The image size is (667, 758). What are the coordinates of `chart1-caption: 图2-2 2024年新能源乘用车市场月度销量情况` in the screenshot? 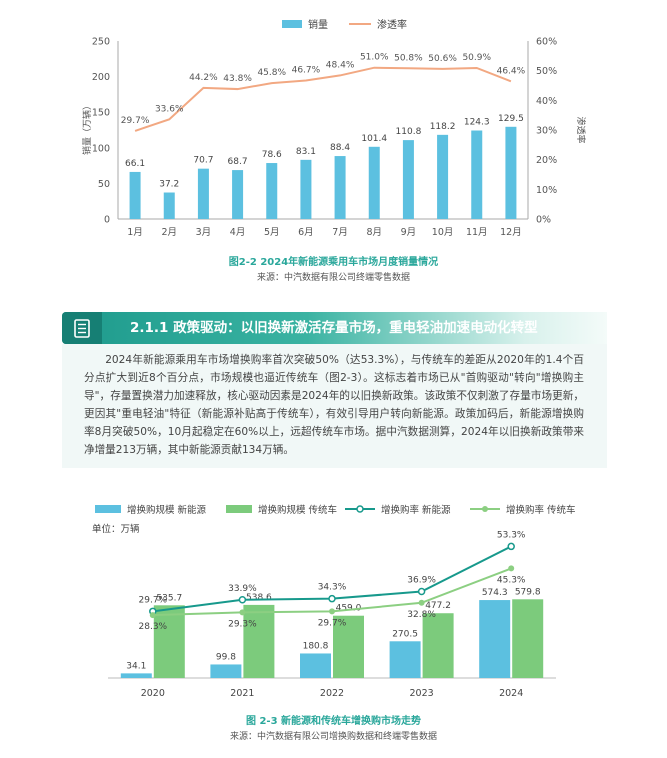 It's located at (333, 262).